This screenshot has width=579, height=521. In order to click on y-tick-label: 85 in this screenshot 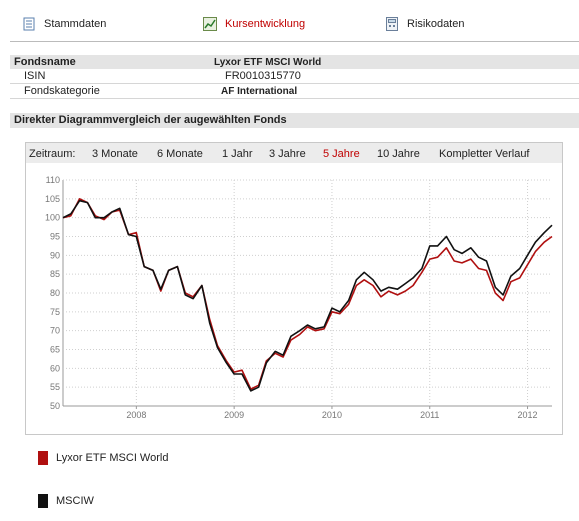, I will do `click(55, 274)`.